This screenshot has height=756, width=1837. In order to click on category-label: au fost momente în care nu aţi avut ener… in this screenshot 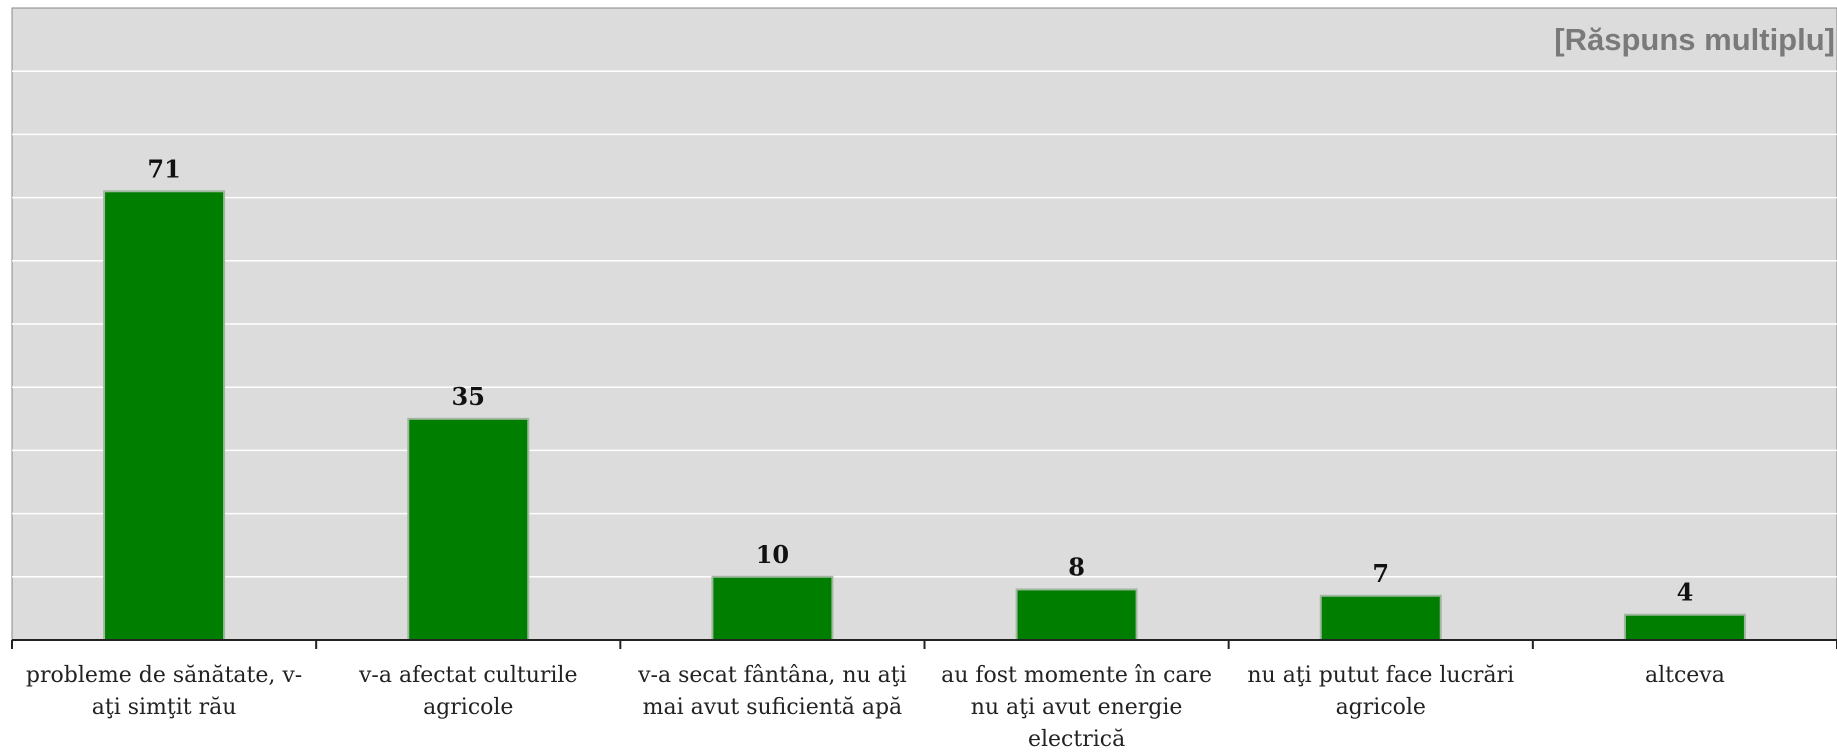, I will do `click(1077, 707)`.